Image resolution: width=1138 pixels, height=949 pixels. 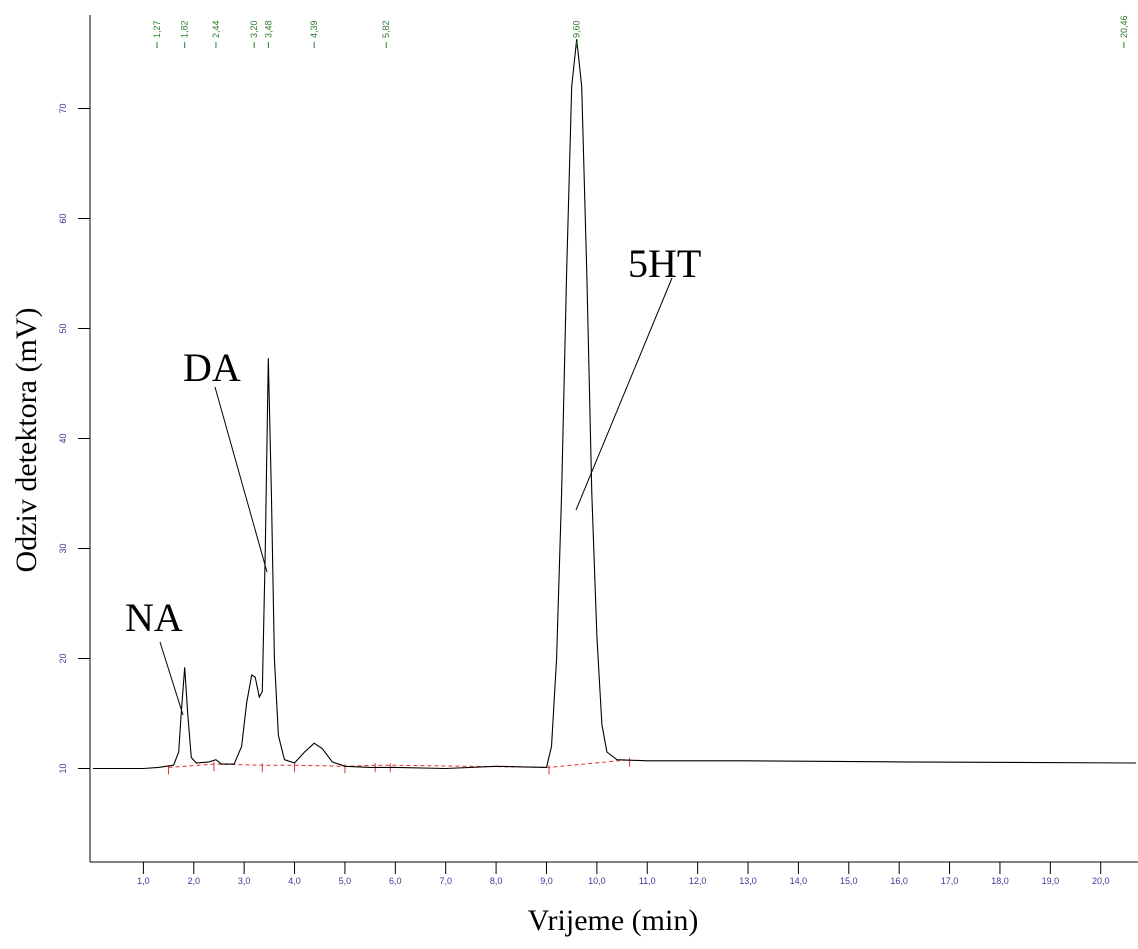 I want to click on x-tick-label: 8,0, so click(x=496, y=881).